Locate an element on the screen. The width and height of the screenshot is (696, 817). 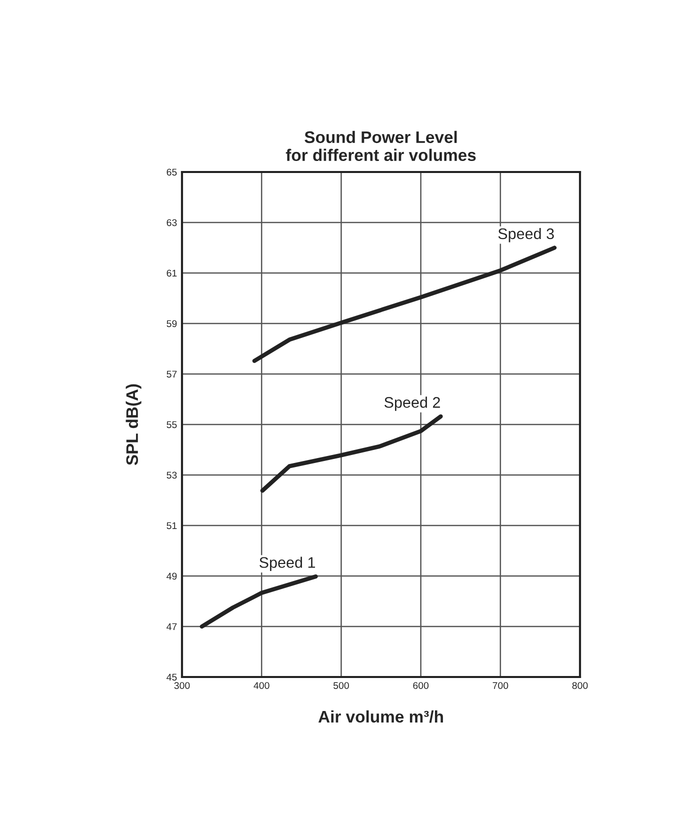
y-tick-label: 47 is located at coordinates (171, 626).